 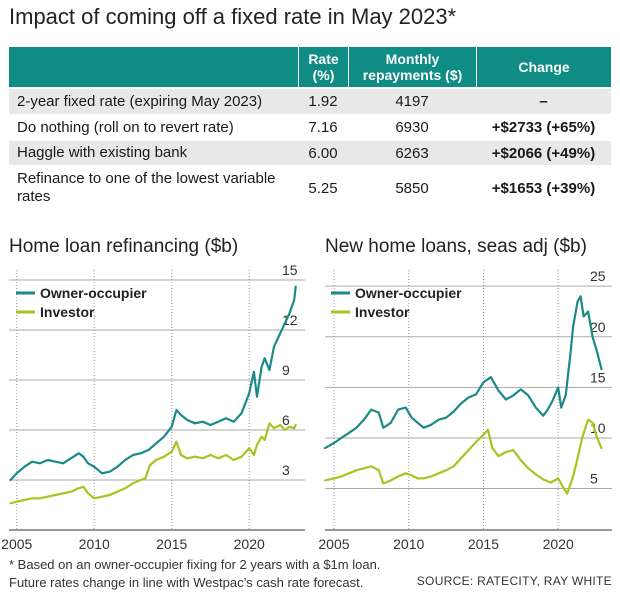 I want to click on header-label, so click(x=153, y=67).